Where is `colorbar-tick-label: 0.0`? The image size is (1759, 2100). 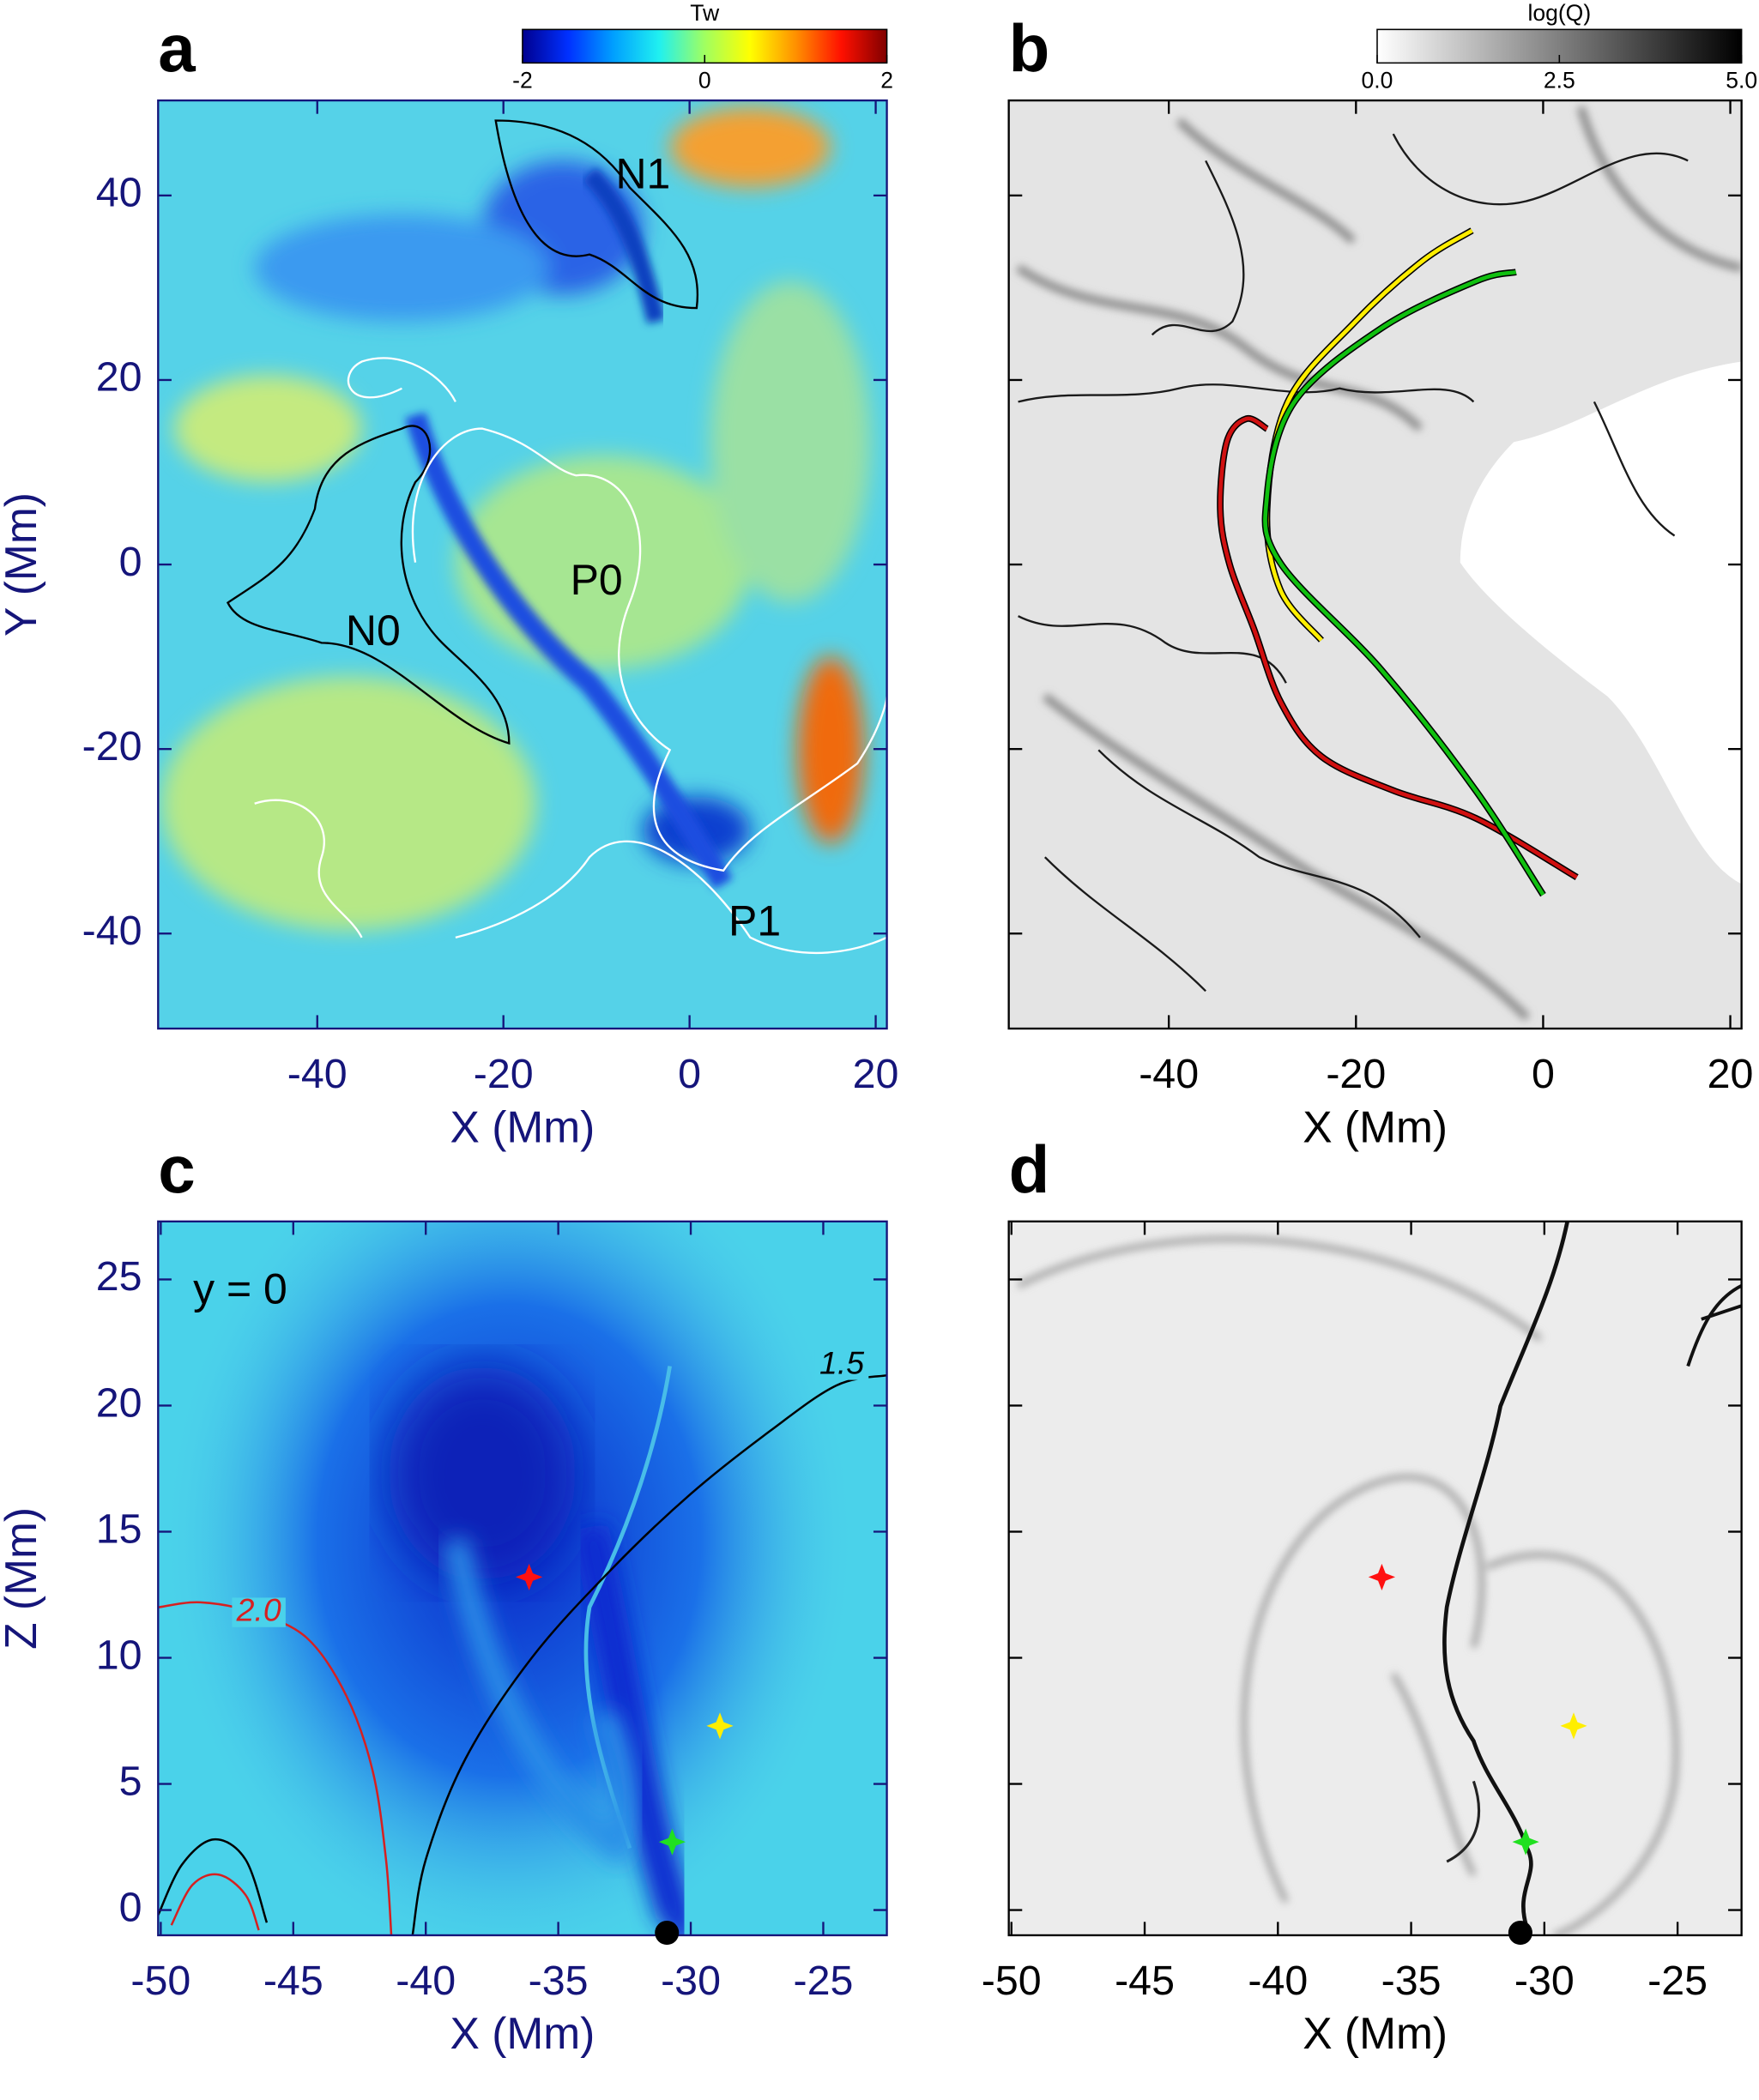 colorbar-tick-label: 0.0 is located at coordinates (1377, 80).